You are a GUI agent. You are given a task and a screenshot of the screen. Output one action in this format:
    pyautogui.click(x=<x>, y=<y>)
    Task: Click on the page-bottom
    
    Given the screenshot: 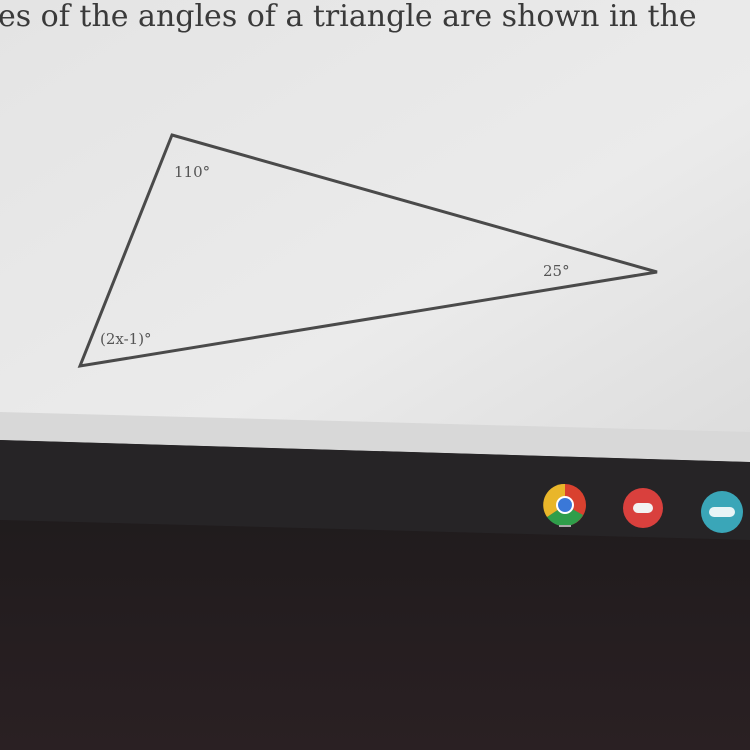 What is the action you would take?
    pyautogui.click(x=375, y=437)
    